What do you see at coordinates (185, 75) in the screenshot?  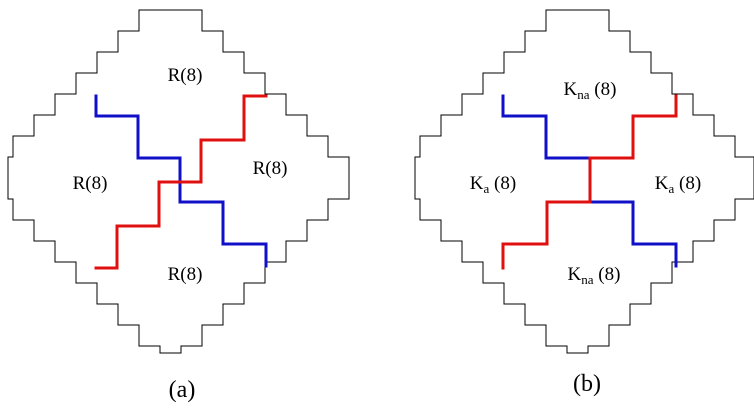 I see `panel-a-label-top: R(8)` at bounding box center [185, 75].